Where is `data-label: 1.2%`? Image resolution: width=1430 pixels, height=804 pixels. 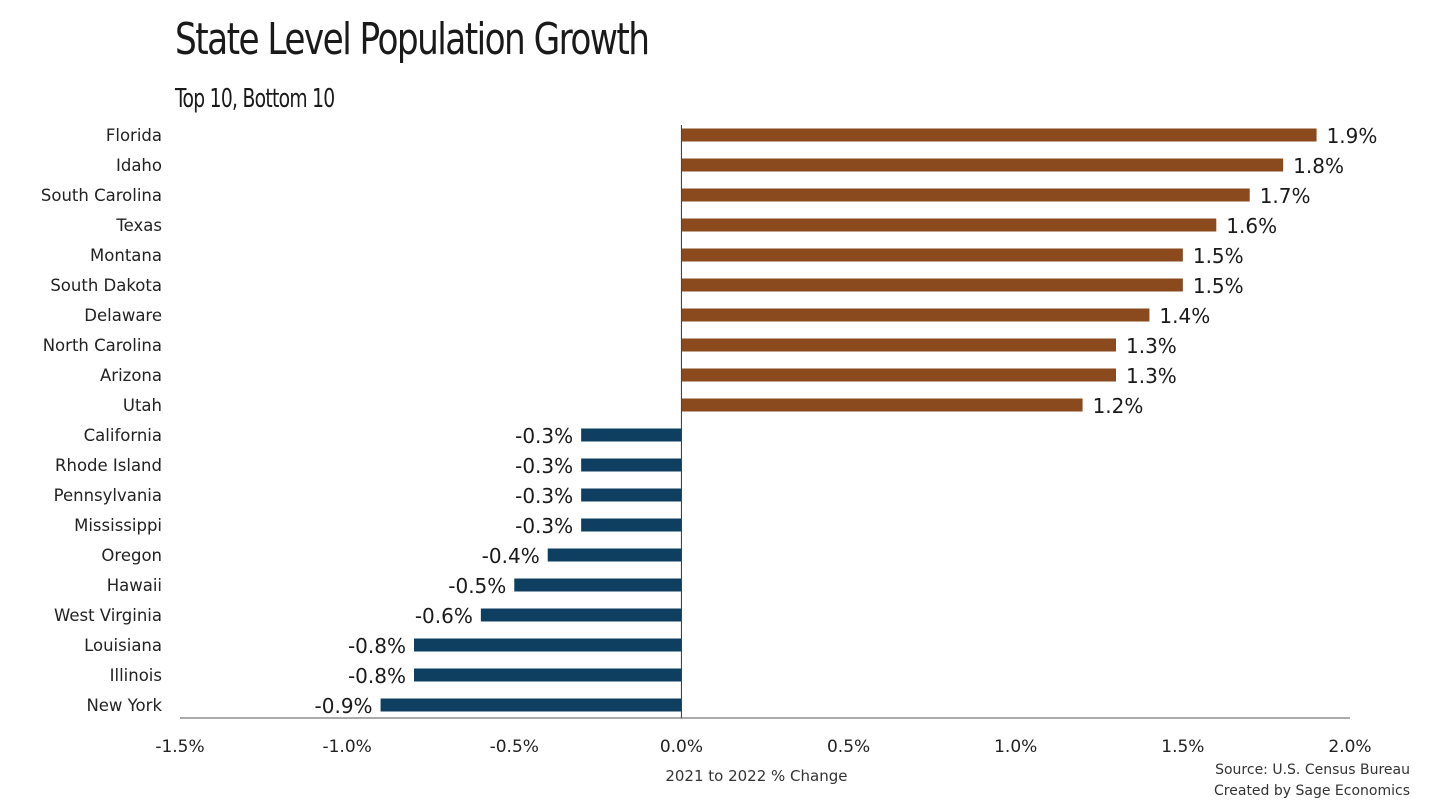
data-label: 1.2% is located at coordinates (1118, 406).